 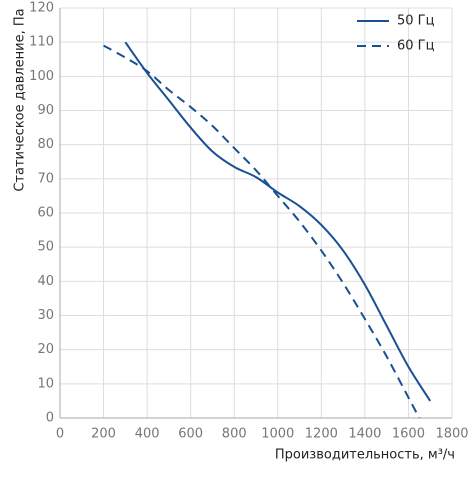 I want to click on y-axis-label: Статическое давление, Па, so click(x=20, y=99).